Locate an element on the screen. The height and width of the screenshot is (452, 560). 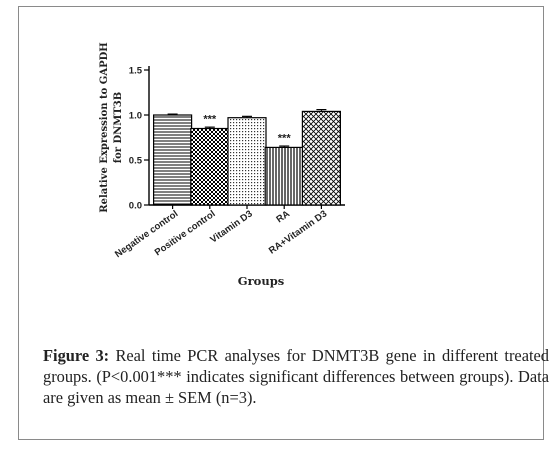
y-tick-label: 1.0 is located at coordinates (135, 116).